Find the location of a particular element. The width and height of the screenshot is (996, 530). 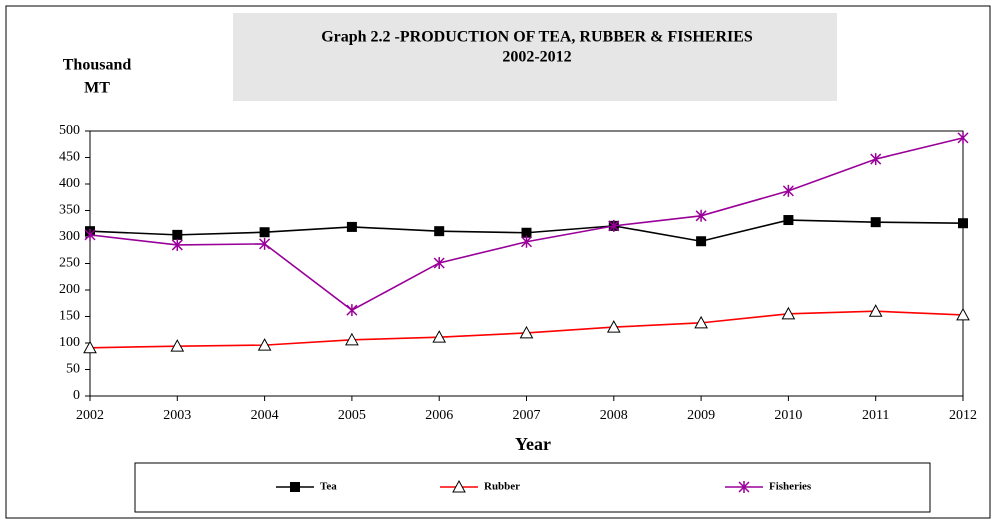

x-tick-label: 2012 is located at coordinates (963, 415).